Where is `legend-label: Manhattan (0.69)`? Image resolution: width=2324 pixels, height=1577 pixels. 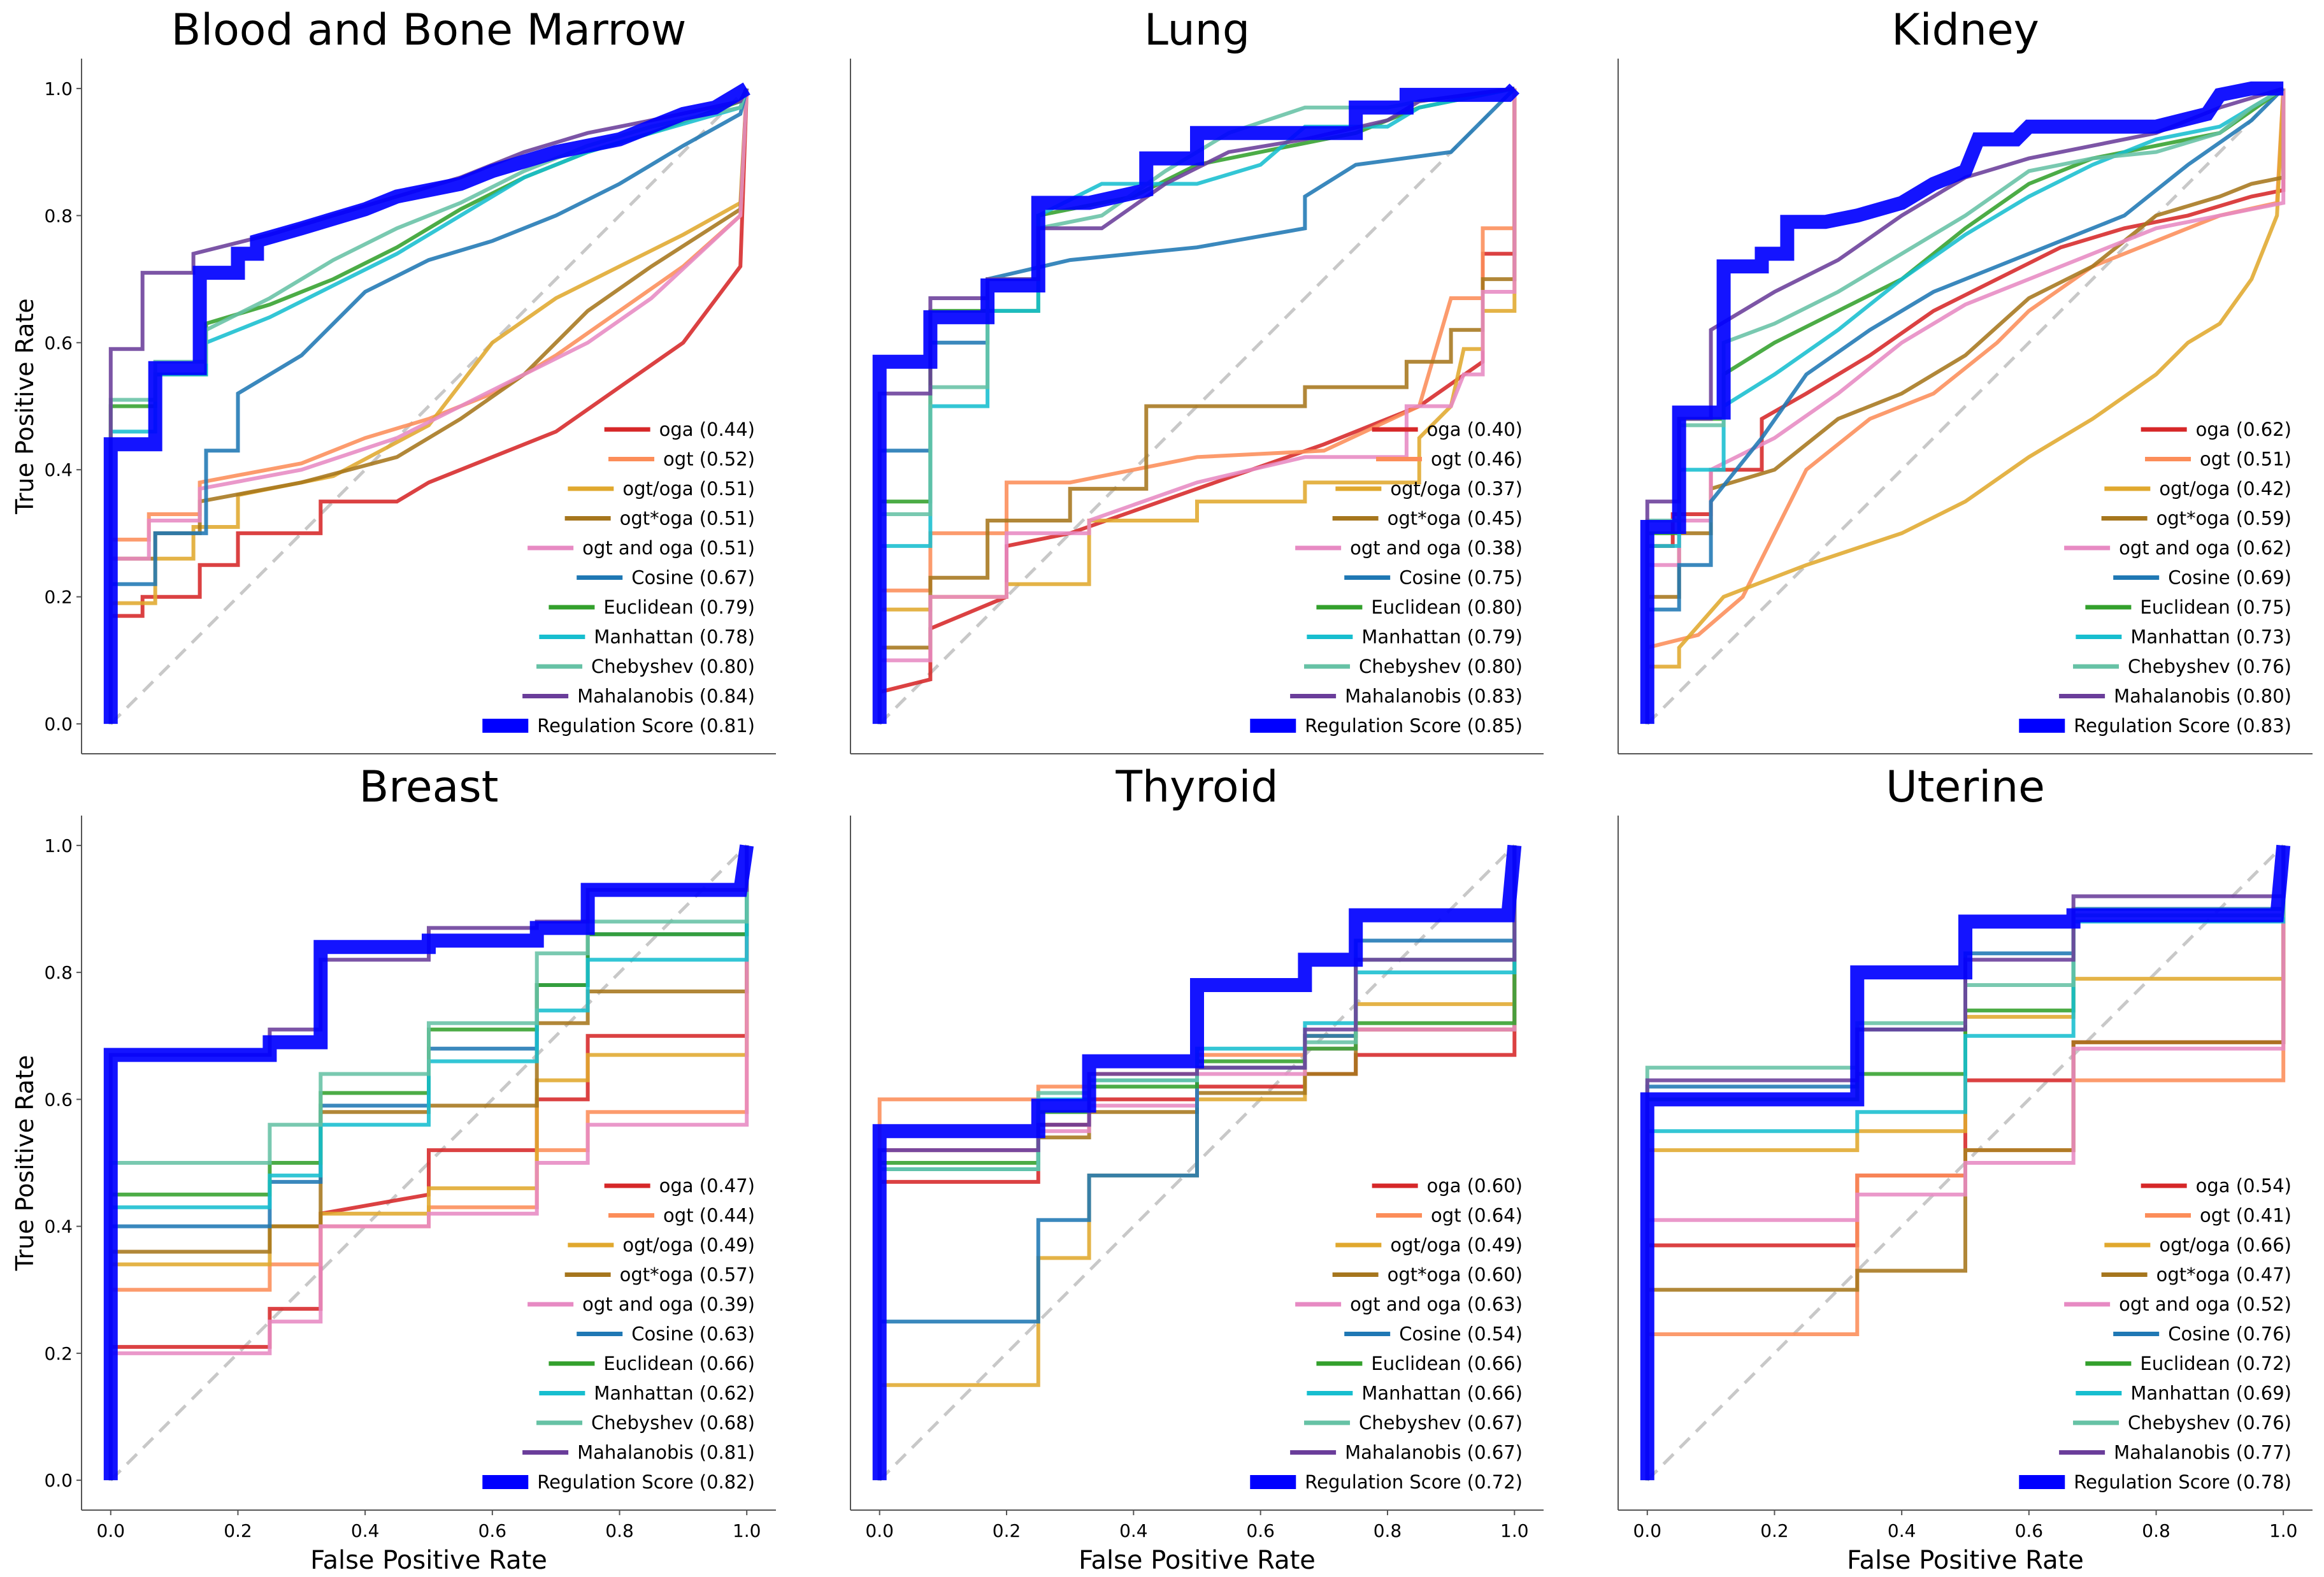
legend-label: Manhattan (0.69) is located at coordinates (2211, 1393).